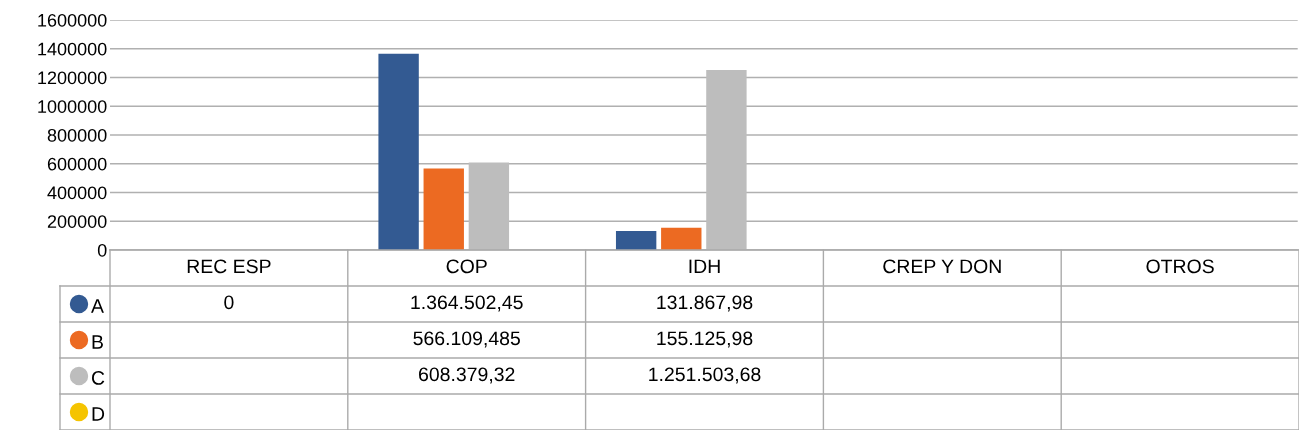  What do you see at coordinates (705, 303) in the screenshot?
I see `data-label: 131.867,98` at bounding box center [705, 303].